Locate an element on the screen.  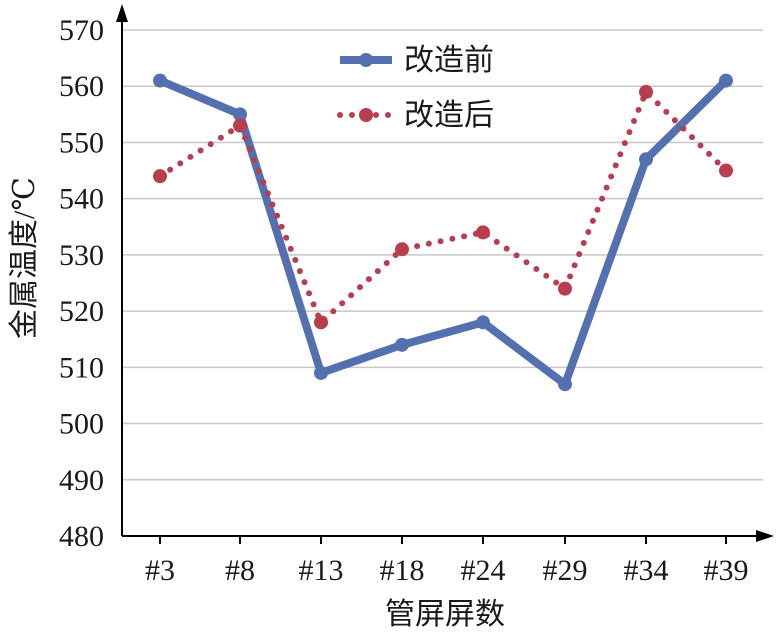
y-tick-label: 550 is located at coordinates (81, 142).